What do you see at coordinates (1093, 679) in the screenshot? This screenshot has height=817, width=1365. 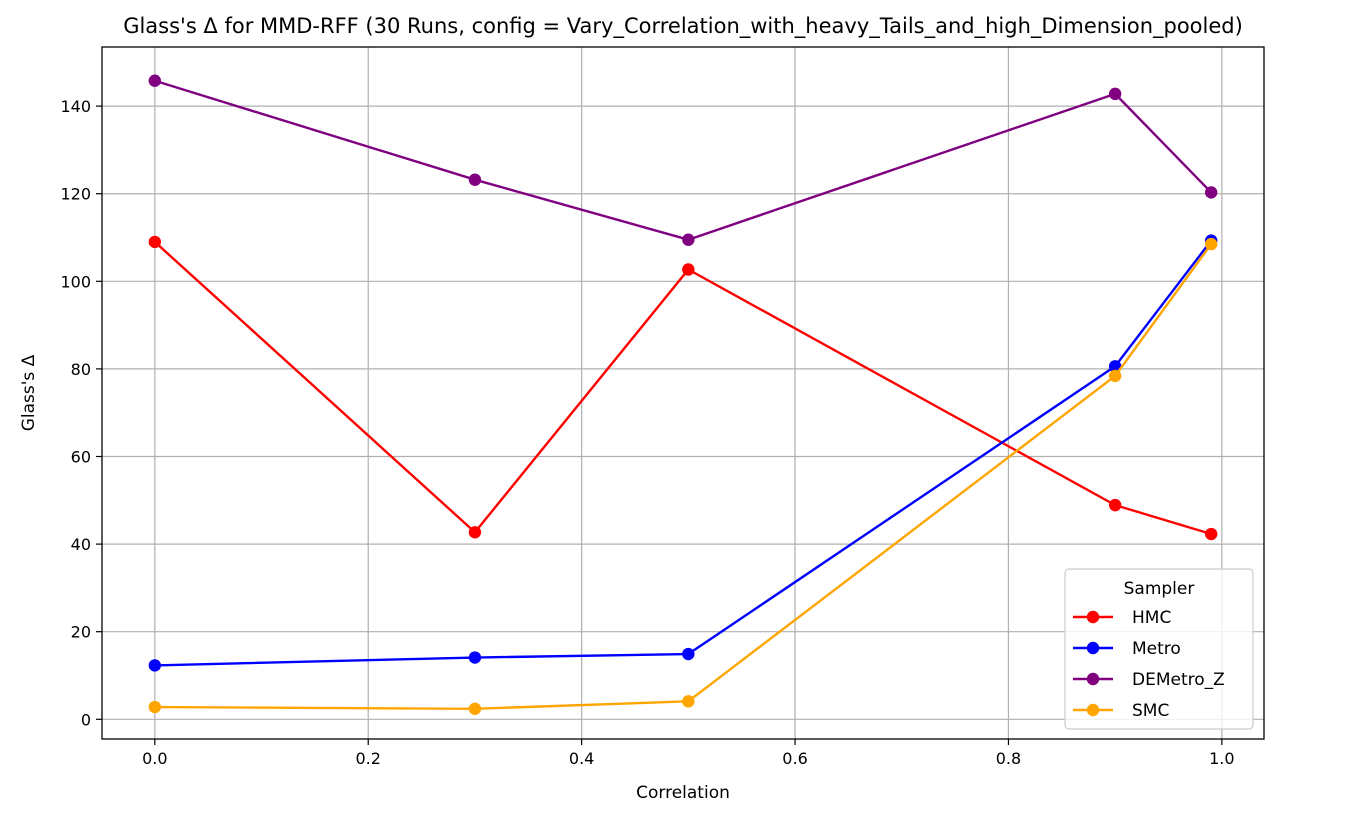 I see `legend-marker-demetro-z` at bounding box center [1093, 679].